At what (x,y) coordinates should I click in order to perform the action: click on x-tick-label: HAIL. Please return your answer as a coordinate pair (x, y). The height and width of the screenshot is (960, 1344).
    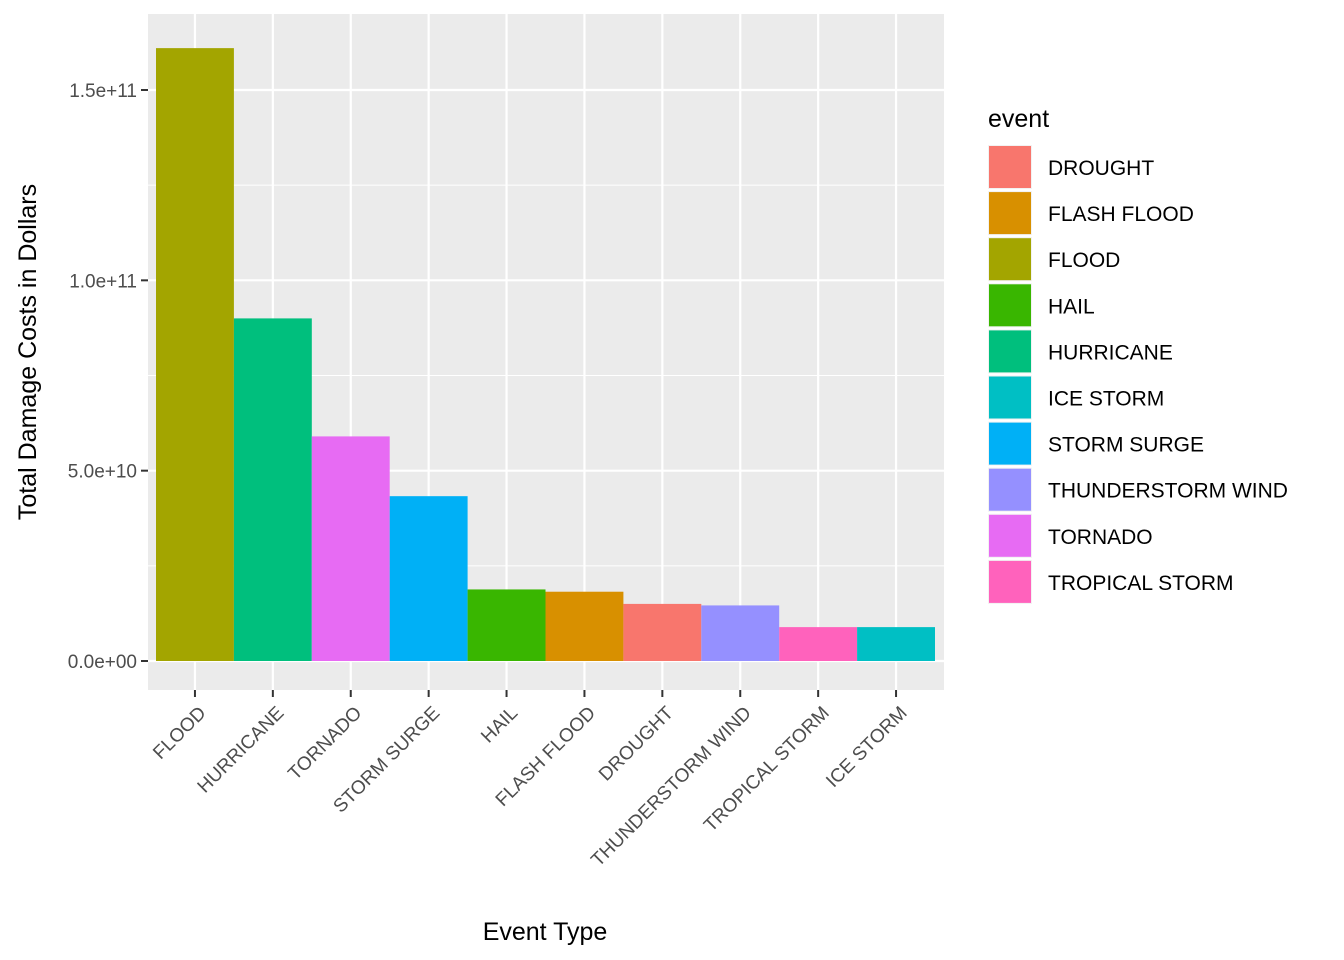
    Looking at the image, I should click on (499, 725).